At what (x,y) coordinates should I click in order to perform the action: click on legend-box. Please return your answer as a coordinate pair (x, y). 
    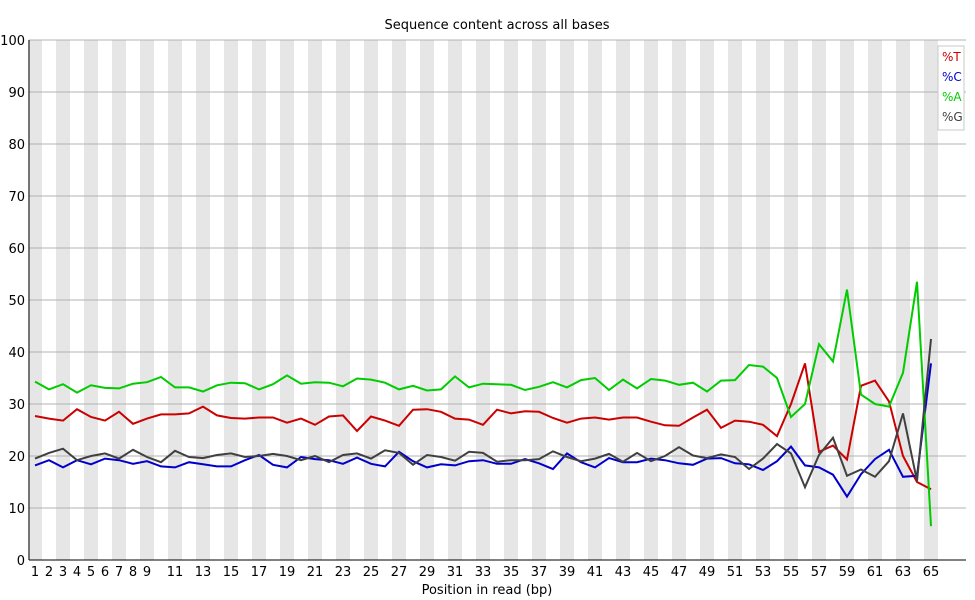
    Looking at the image, I should click on (951, 88).